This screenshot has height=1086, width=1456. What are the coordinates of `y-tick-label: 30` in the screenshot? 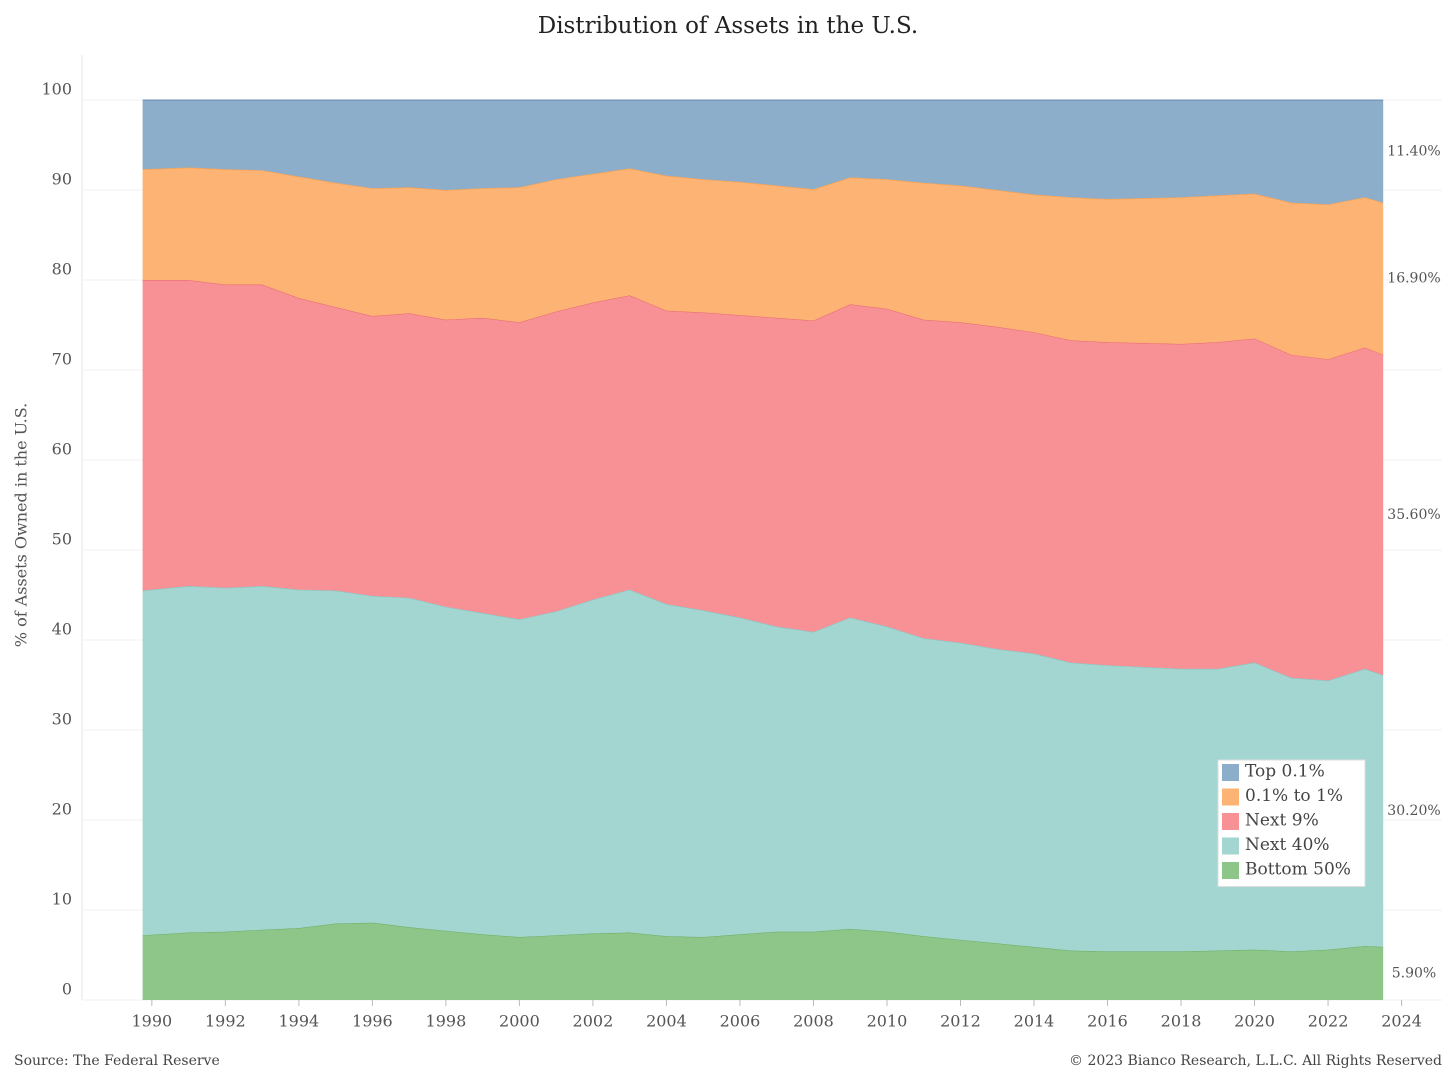 It's located at (62, 719).